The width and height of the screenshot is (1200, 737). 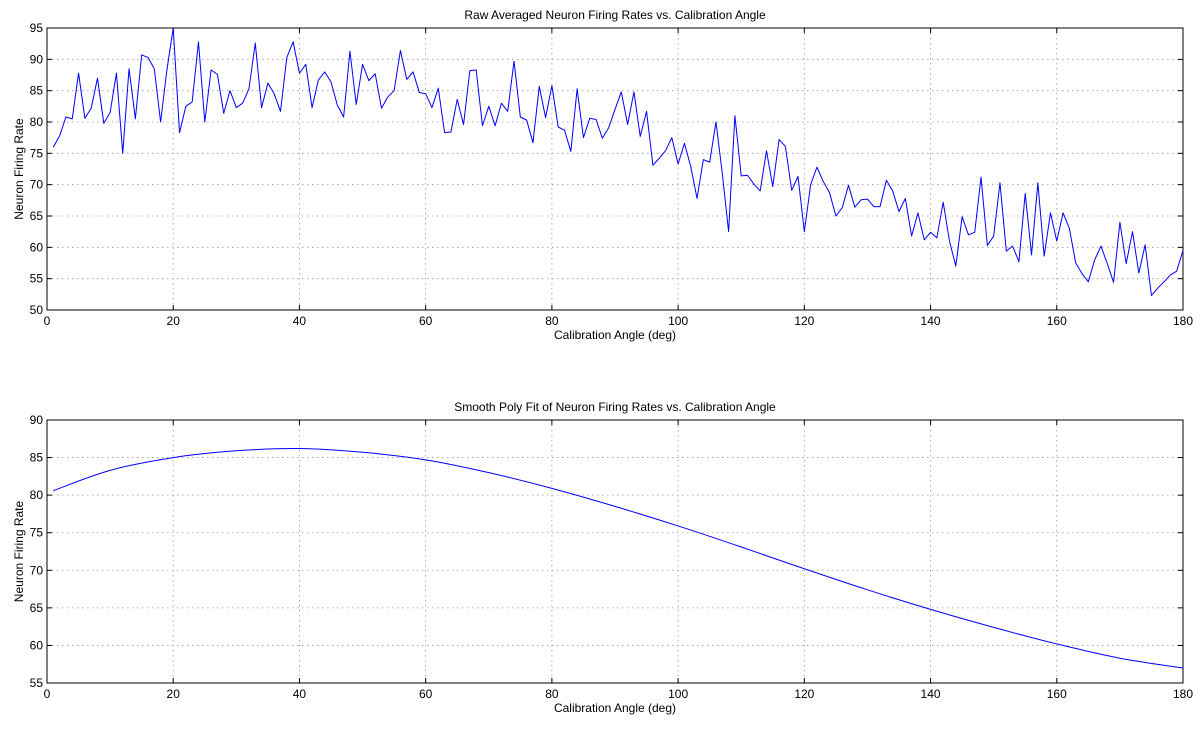 What do you see at coordinates (19, 551) in the screenshot?
I see `poly-fit-chart-y-axis-label: Neuron Firing Rate` at bounding box center [19, 551].